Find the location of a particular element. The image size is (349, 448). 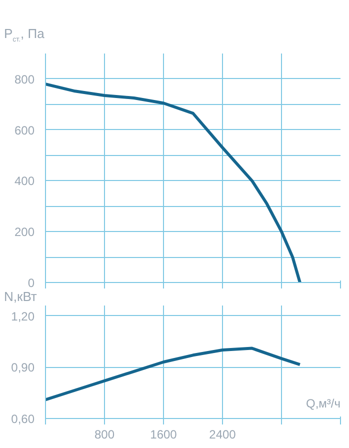

y-tick-label: 600 is located at coordinates (24, 130).